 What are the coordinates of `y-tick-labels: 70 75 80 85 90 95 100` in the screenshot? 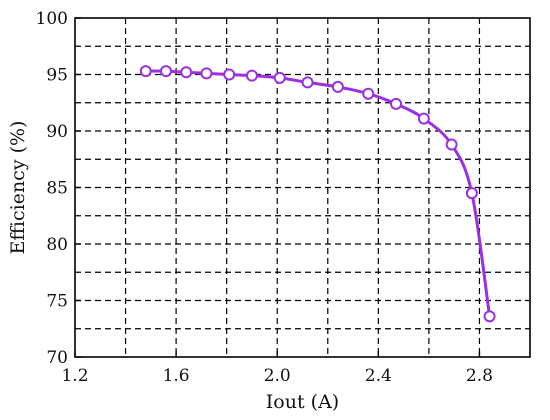 It's located at (52, 188).